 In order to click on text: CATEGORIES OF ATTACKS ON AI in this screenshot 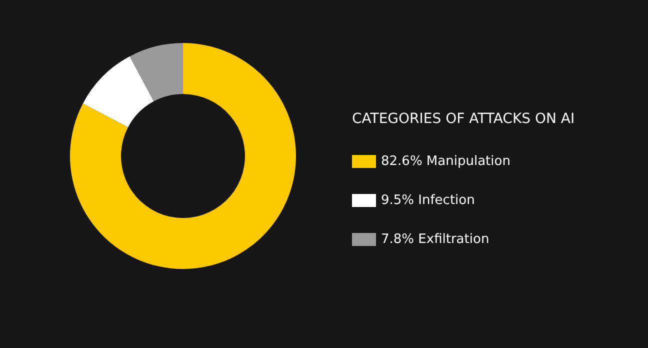, I will do `click(463, 119)`.